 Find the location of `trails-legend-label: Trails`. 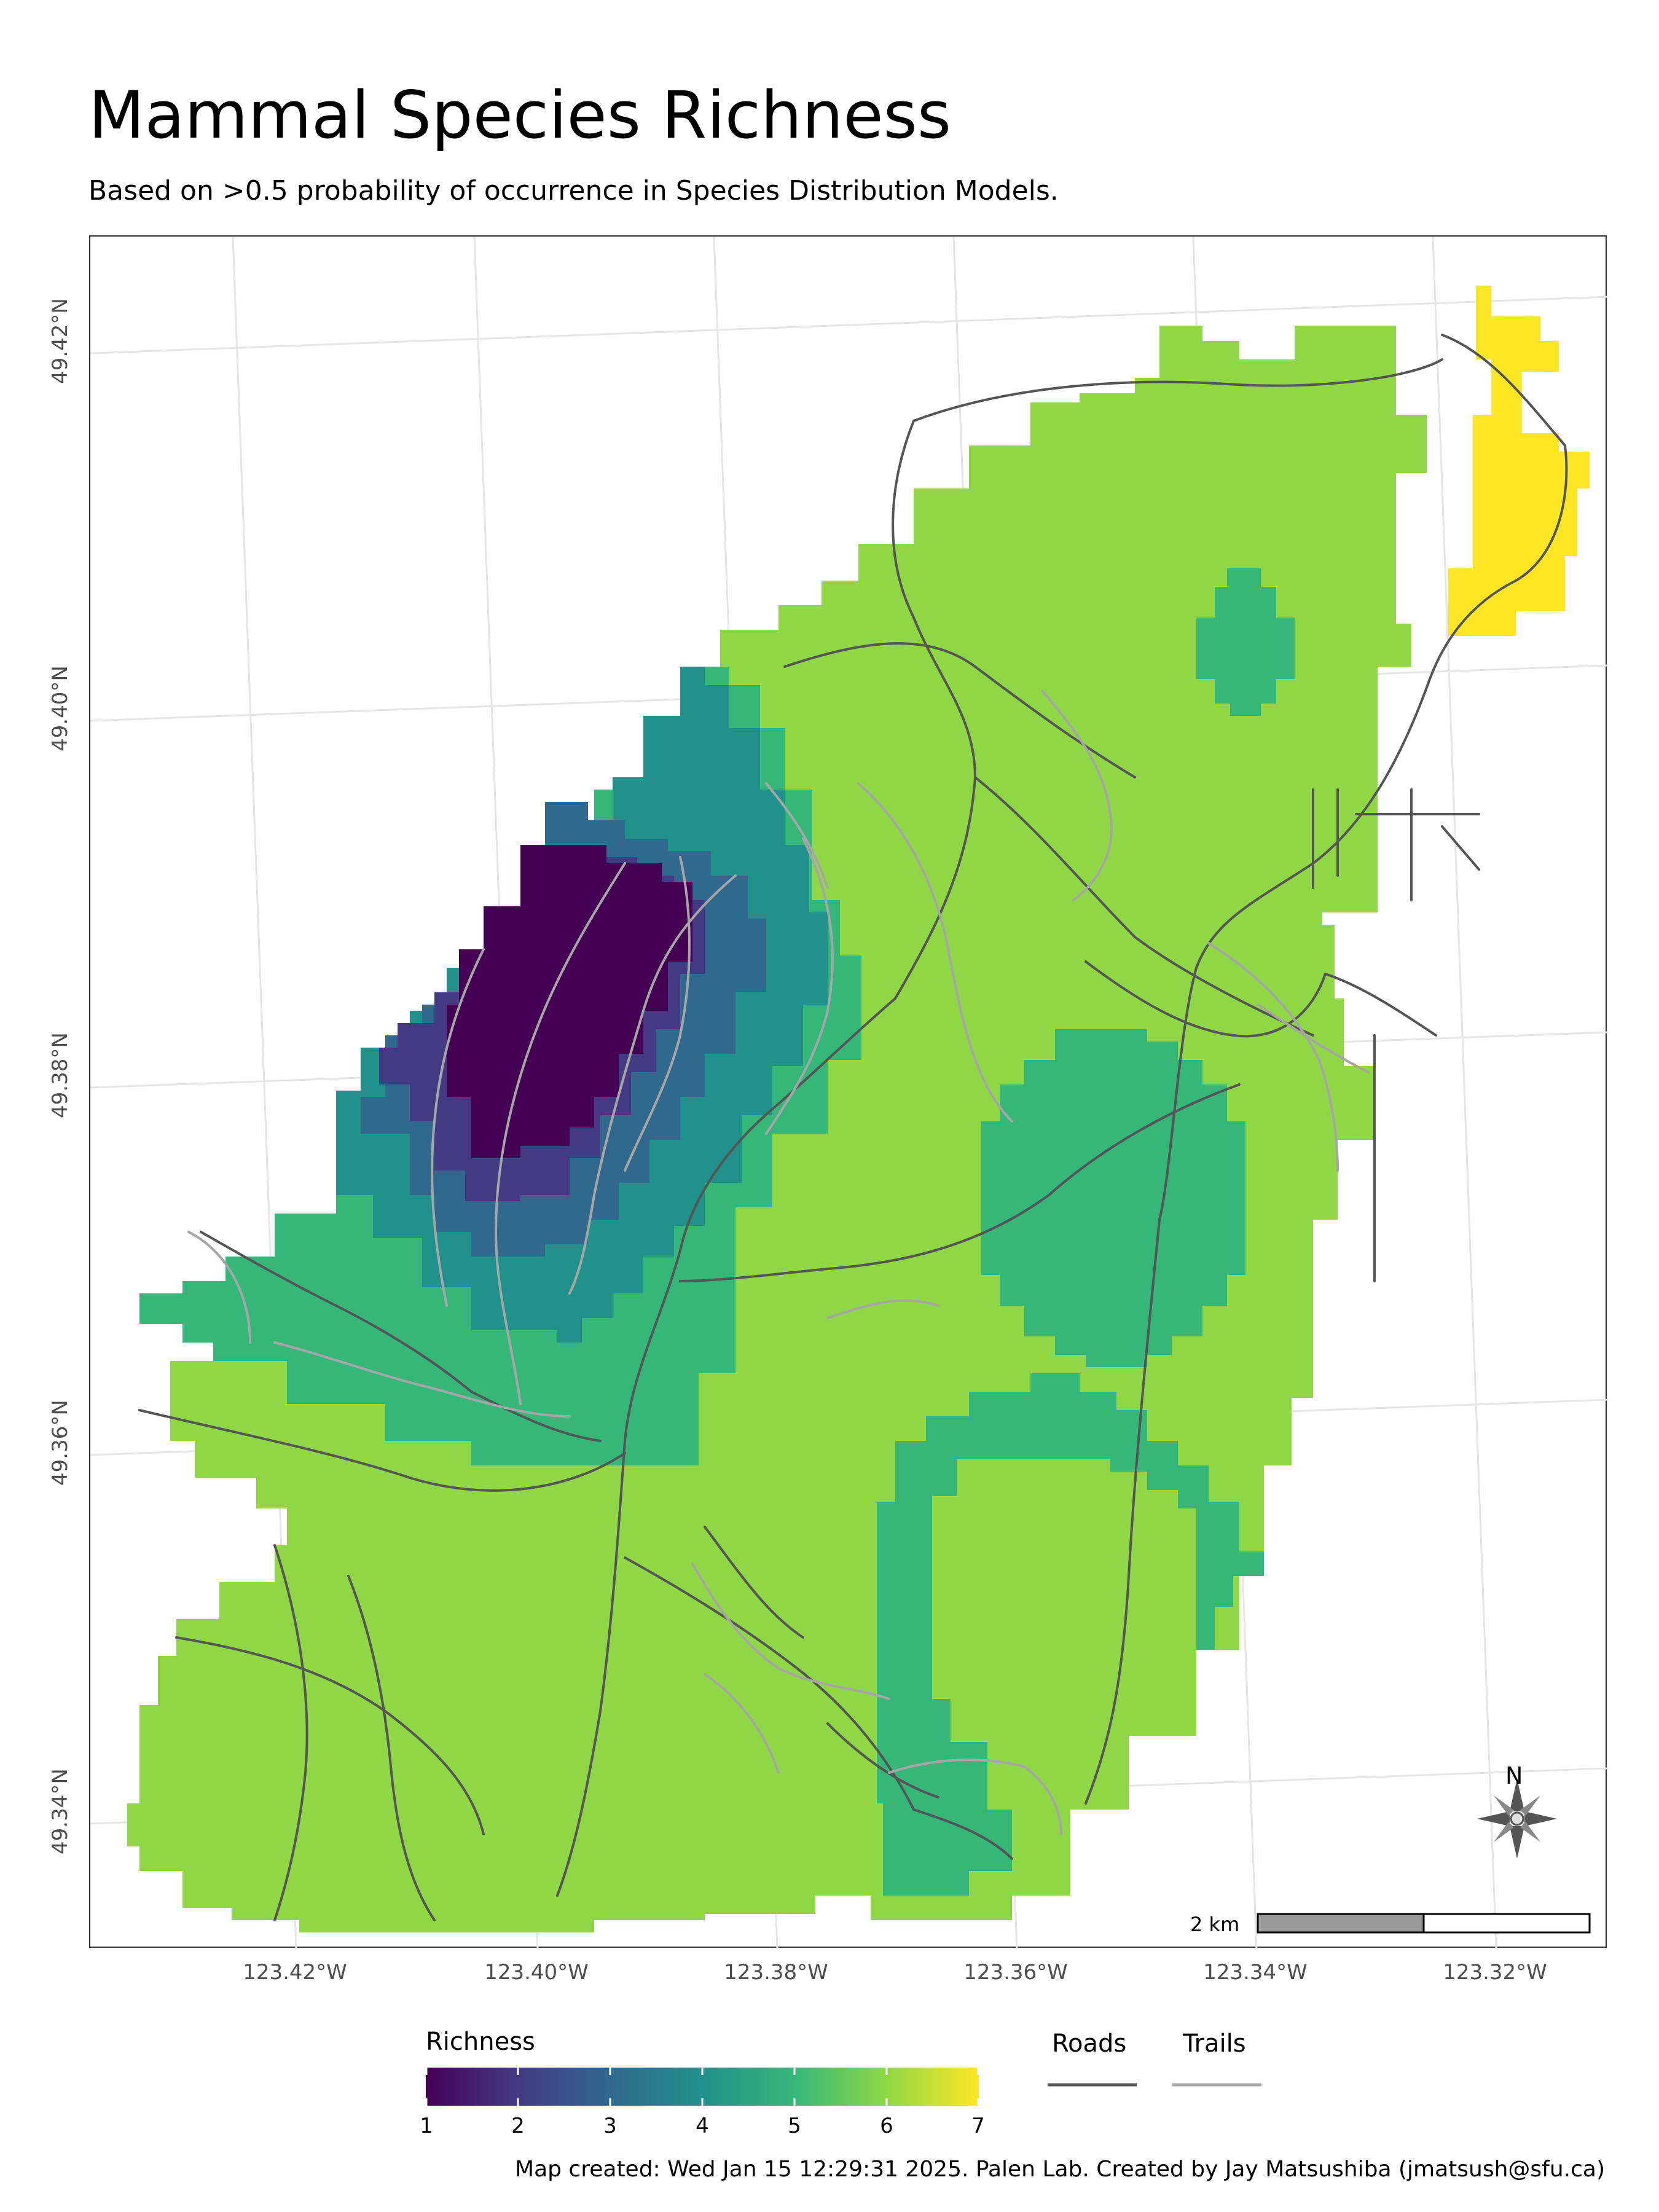

trails-legend-label: Trails is located at coordinates (1214, 2044).